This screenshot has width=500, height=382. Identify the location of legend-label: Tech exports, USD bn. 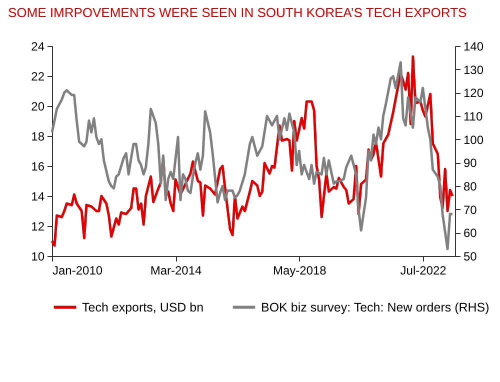
(143, 307).